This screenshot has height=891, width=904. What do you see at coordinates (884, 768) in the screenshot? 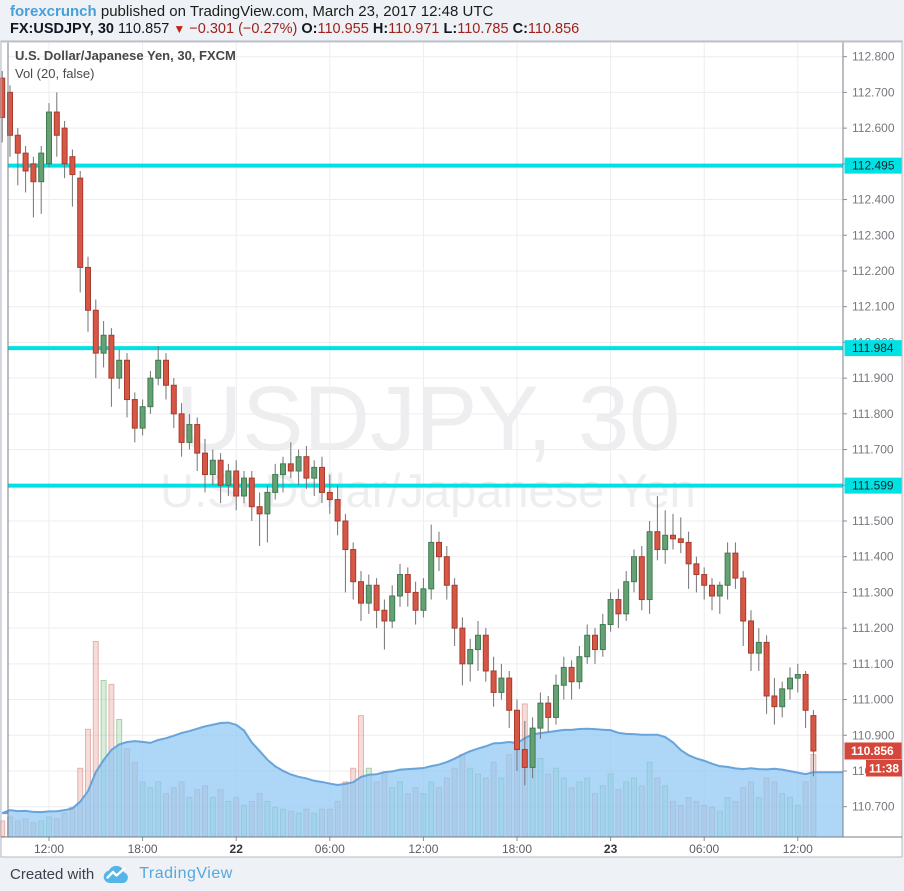
I see `last-time-label: 11:38` at bounding box center [884, 768].